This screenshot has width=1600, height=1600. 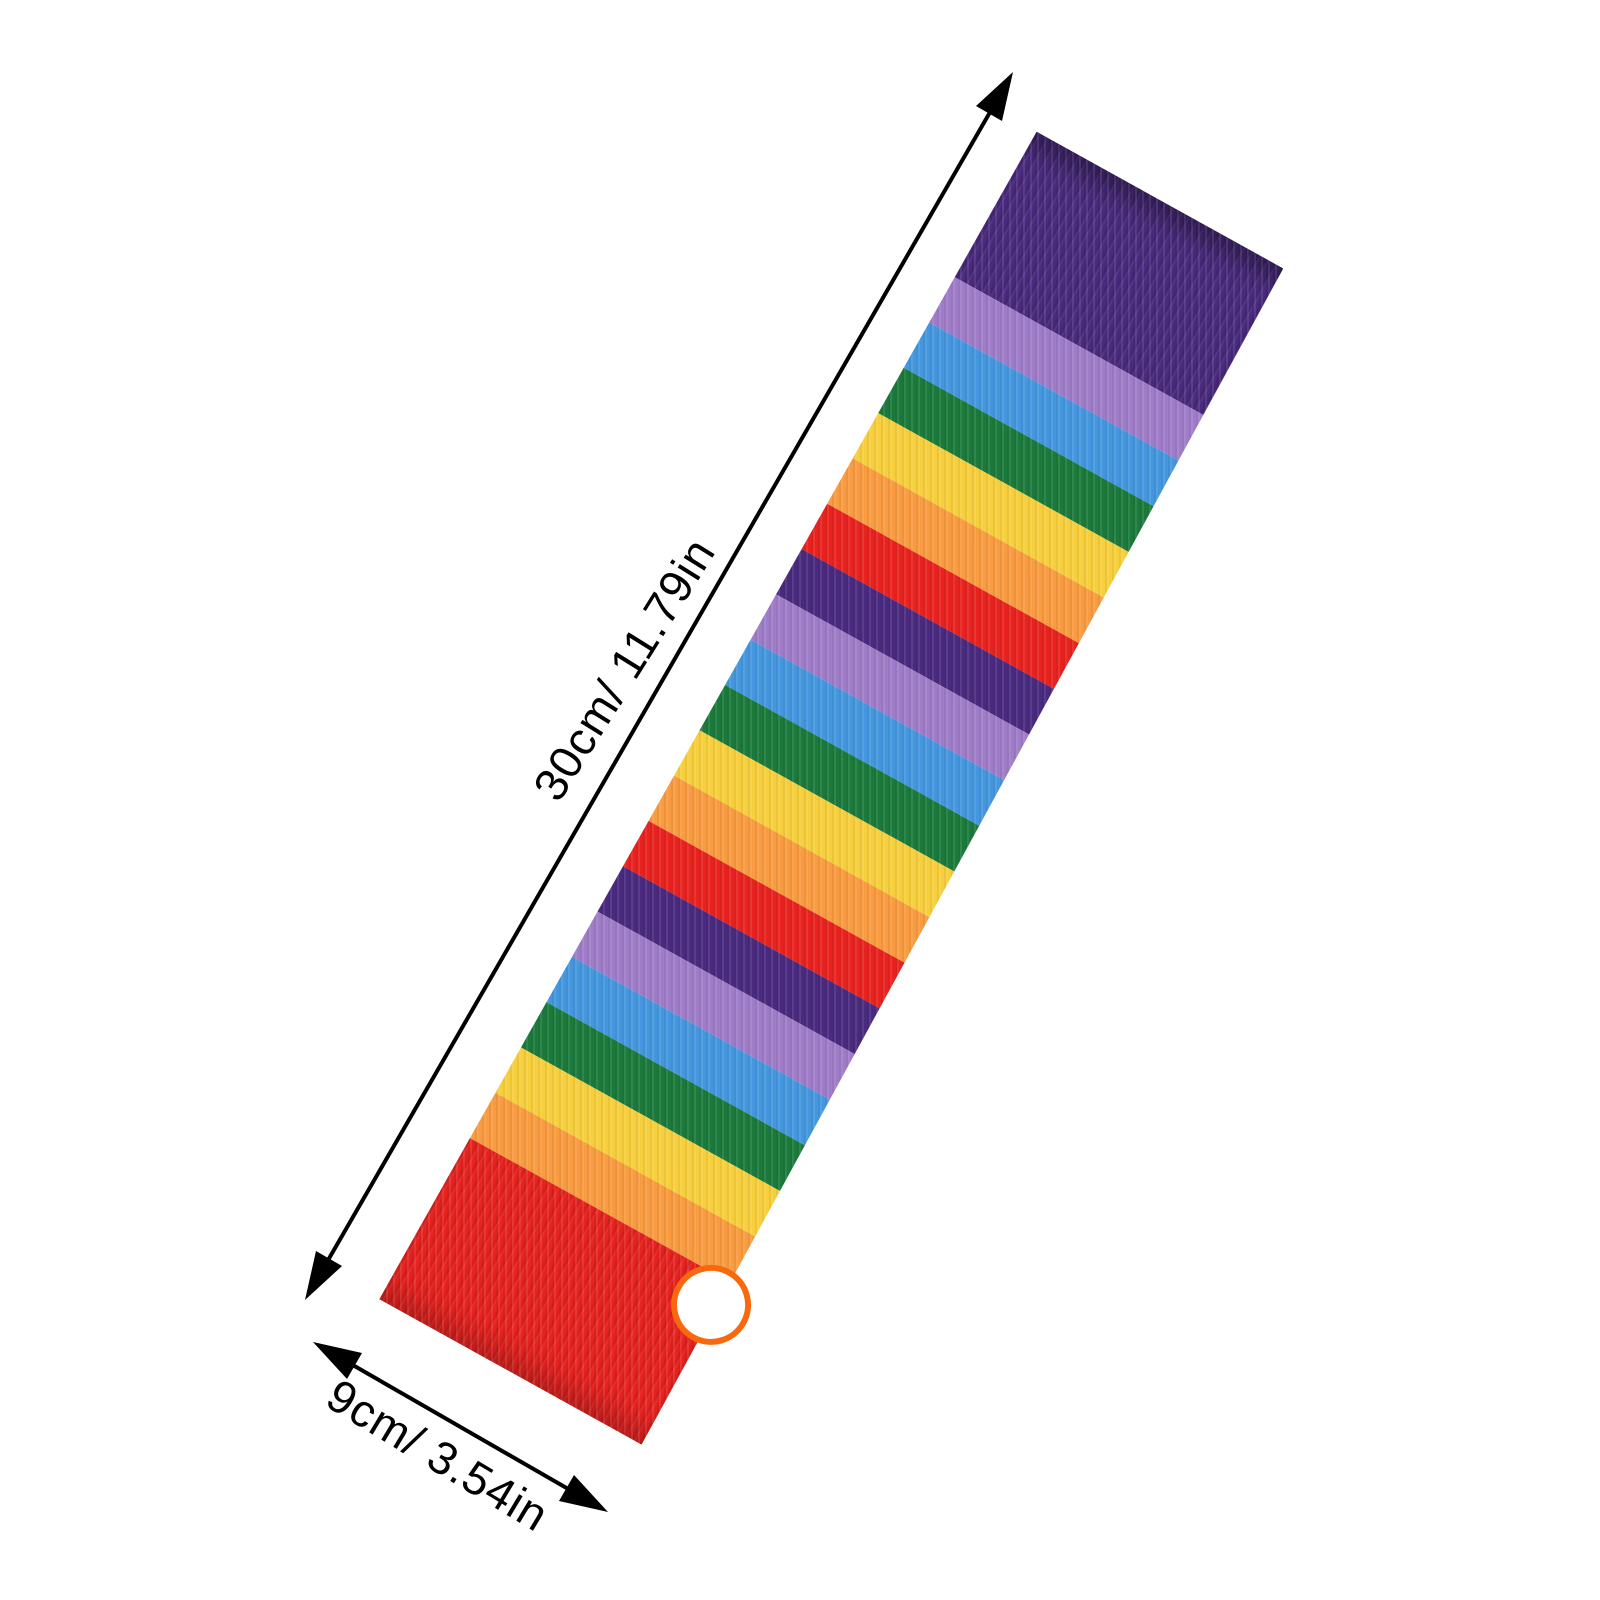 I want to click on width-arrow-line, so click(x=460, y=1427).